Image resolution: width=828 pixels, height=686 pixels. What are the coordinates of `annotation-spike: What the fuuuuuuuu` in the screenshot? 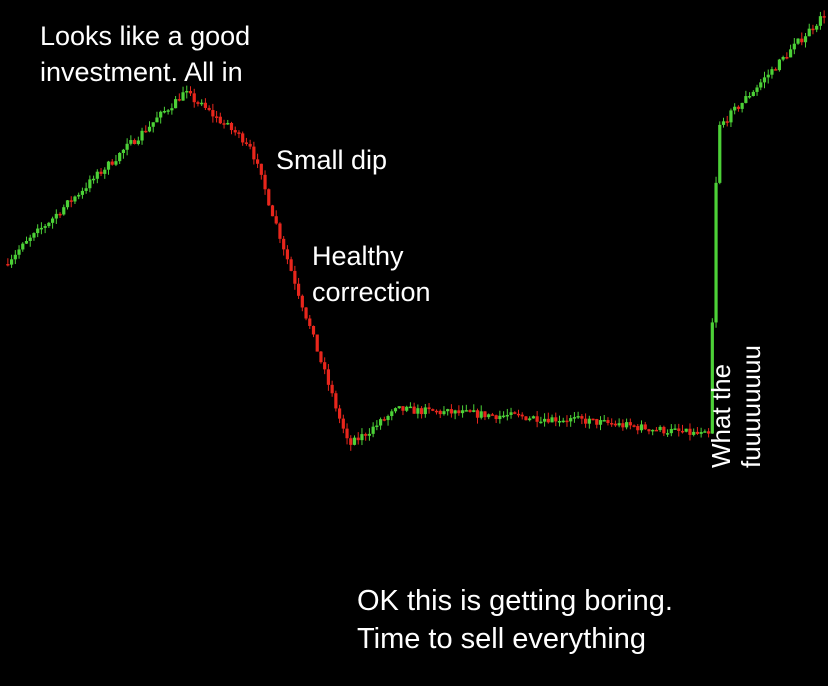 It's located at (736, 406).